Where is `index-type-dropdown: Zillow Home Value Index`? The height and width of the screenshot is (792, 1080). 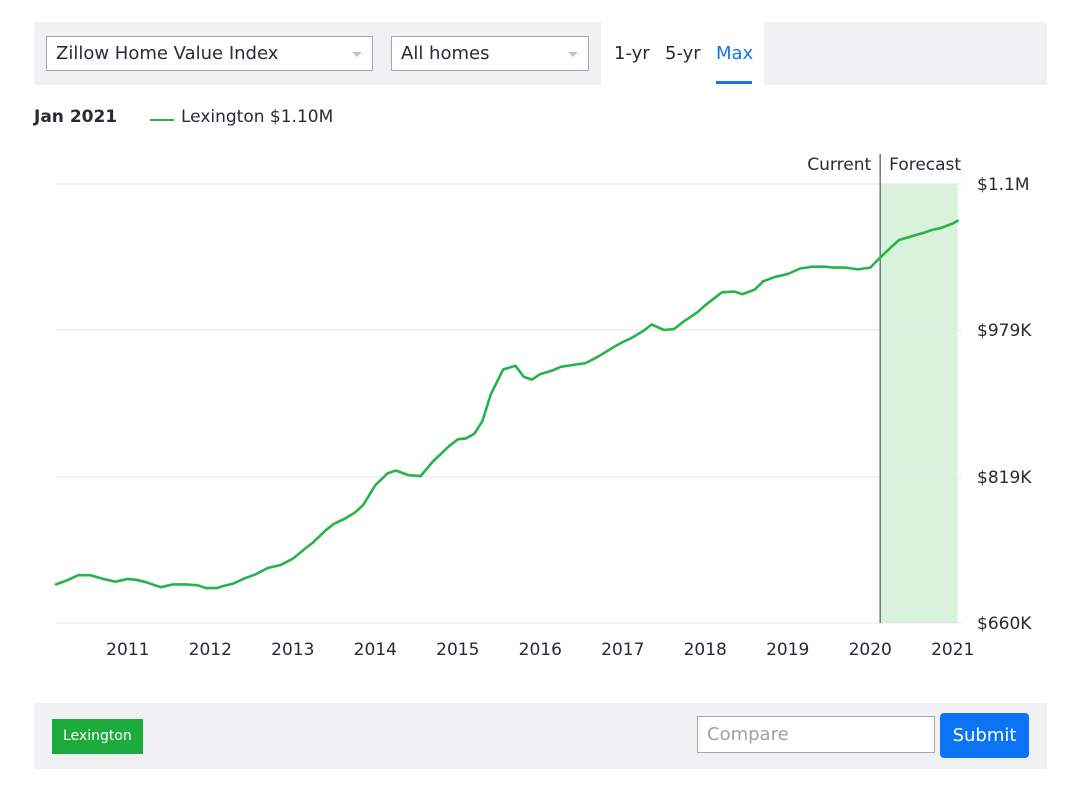 index-type-dropdown: Zillow Home Value Index is located at coordinates (209, 53).